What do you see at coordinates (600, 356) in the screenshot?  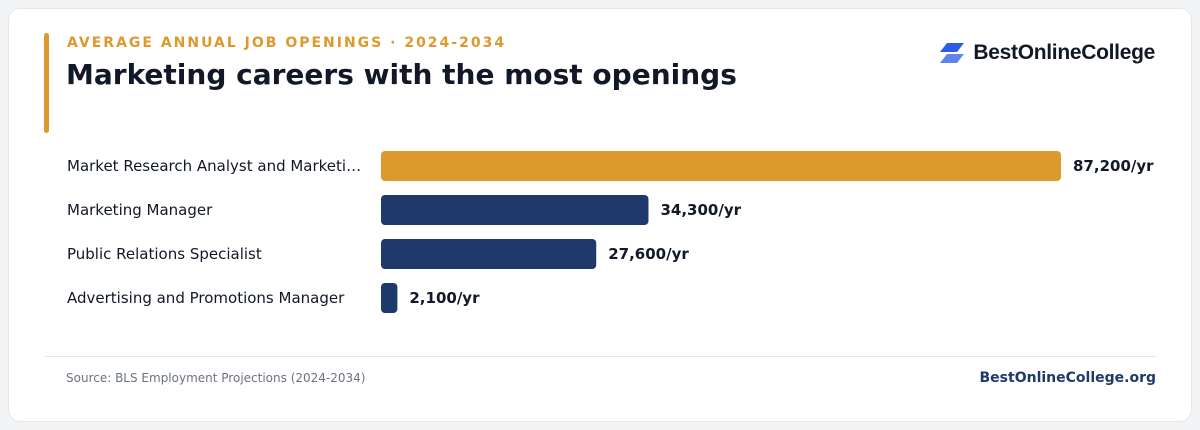 I see `footer-divider` at bounding box center [600, 356].